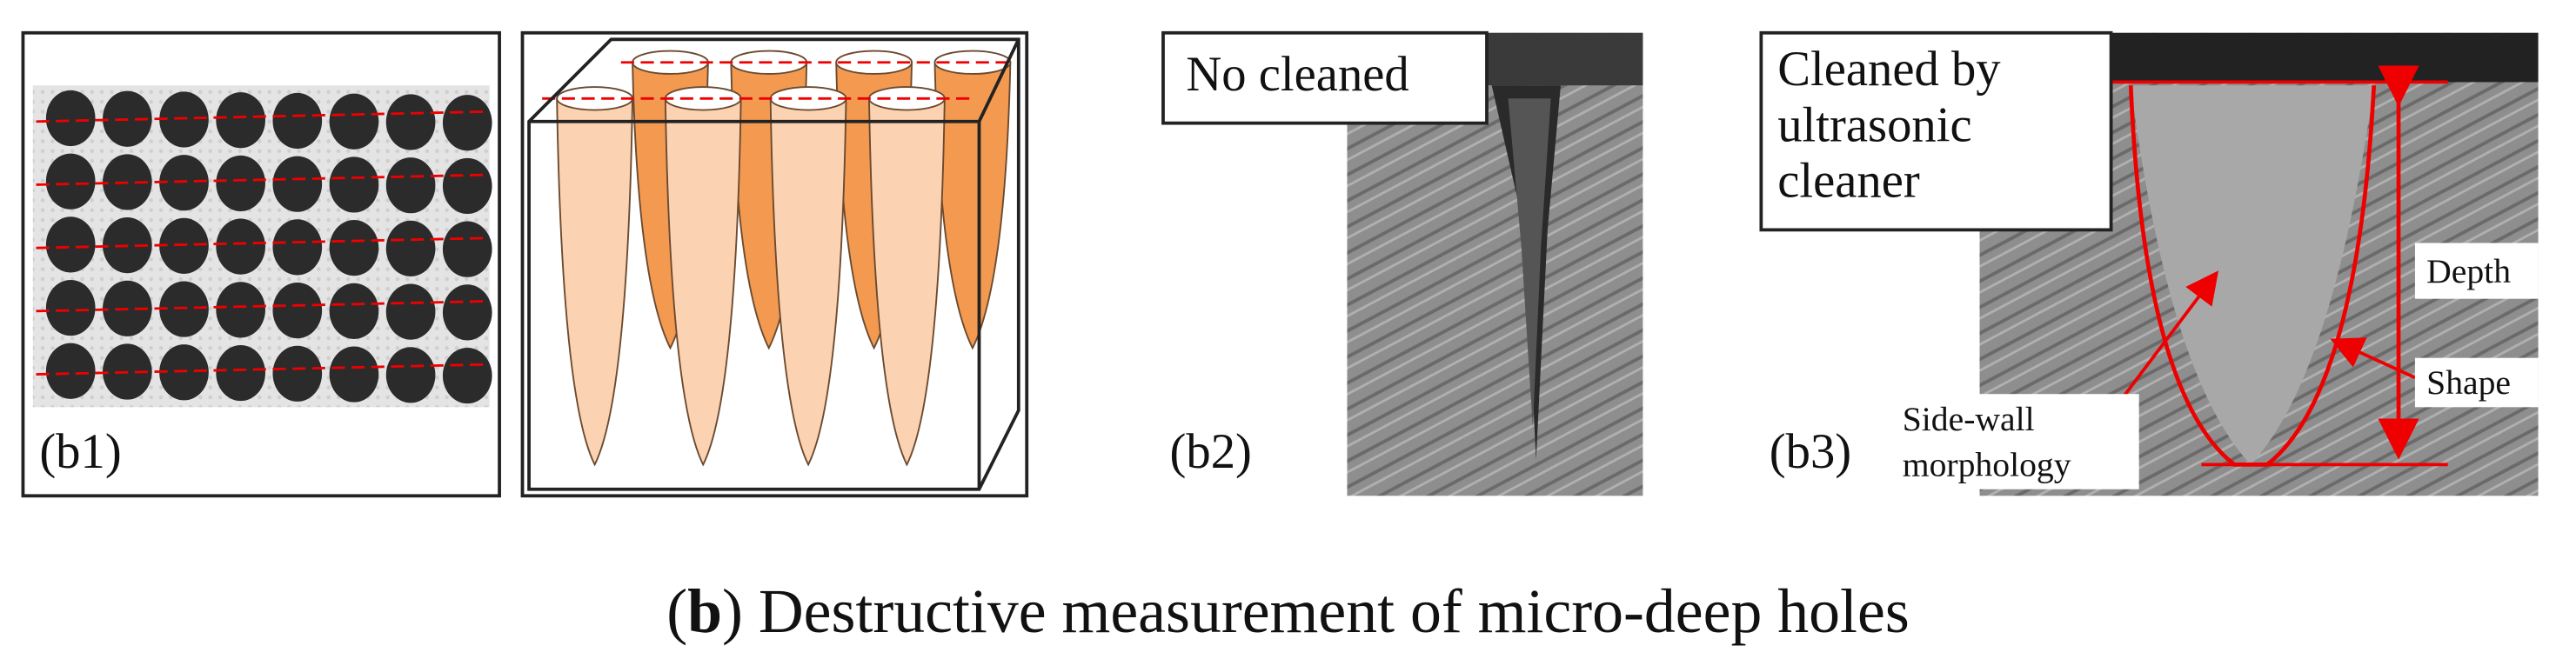 Image resolution: width=2576 pixels, height=659 pixels. Describe the element at coordinates (676, 611) in the screenshot. I see `caption-part: (` at that location.